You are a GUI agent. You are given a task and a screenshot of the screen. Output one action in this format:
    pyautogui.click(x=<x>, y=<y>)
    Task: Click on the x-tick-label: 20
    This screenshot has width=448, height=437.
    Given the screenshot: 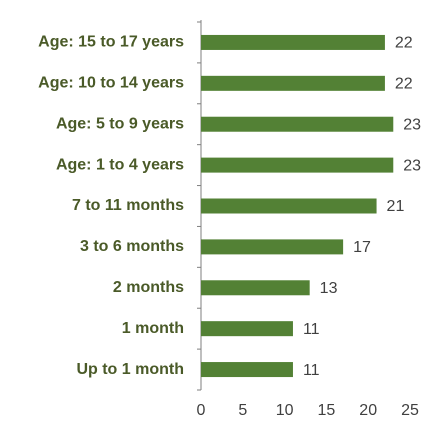 What is the action you would take?
    pyautogui.click(x=368, y=410)
    